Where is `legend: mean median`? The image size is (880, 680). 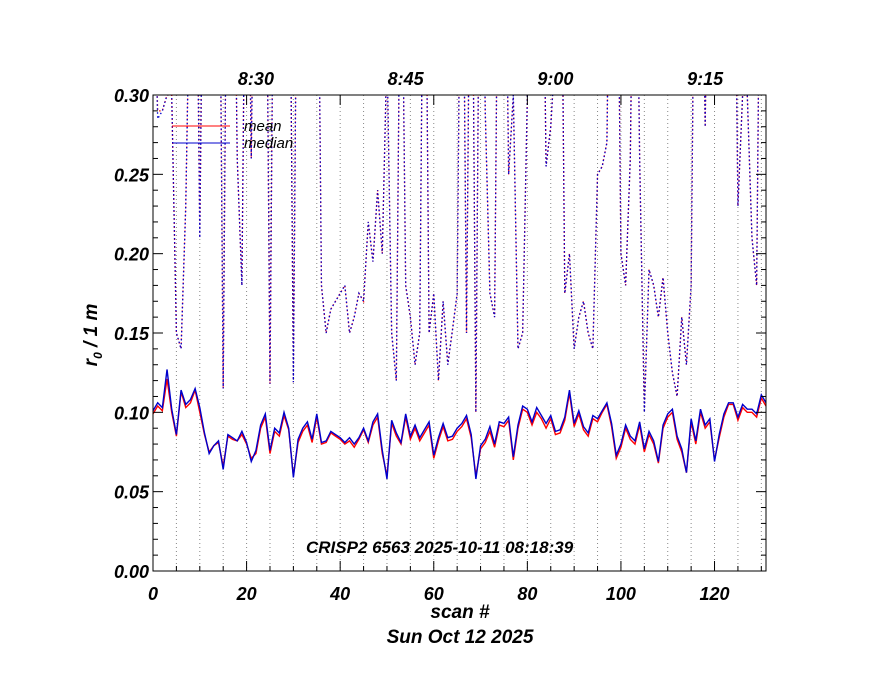
legend: mean median is located at coordinates (232, 135).